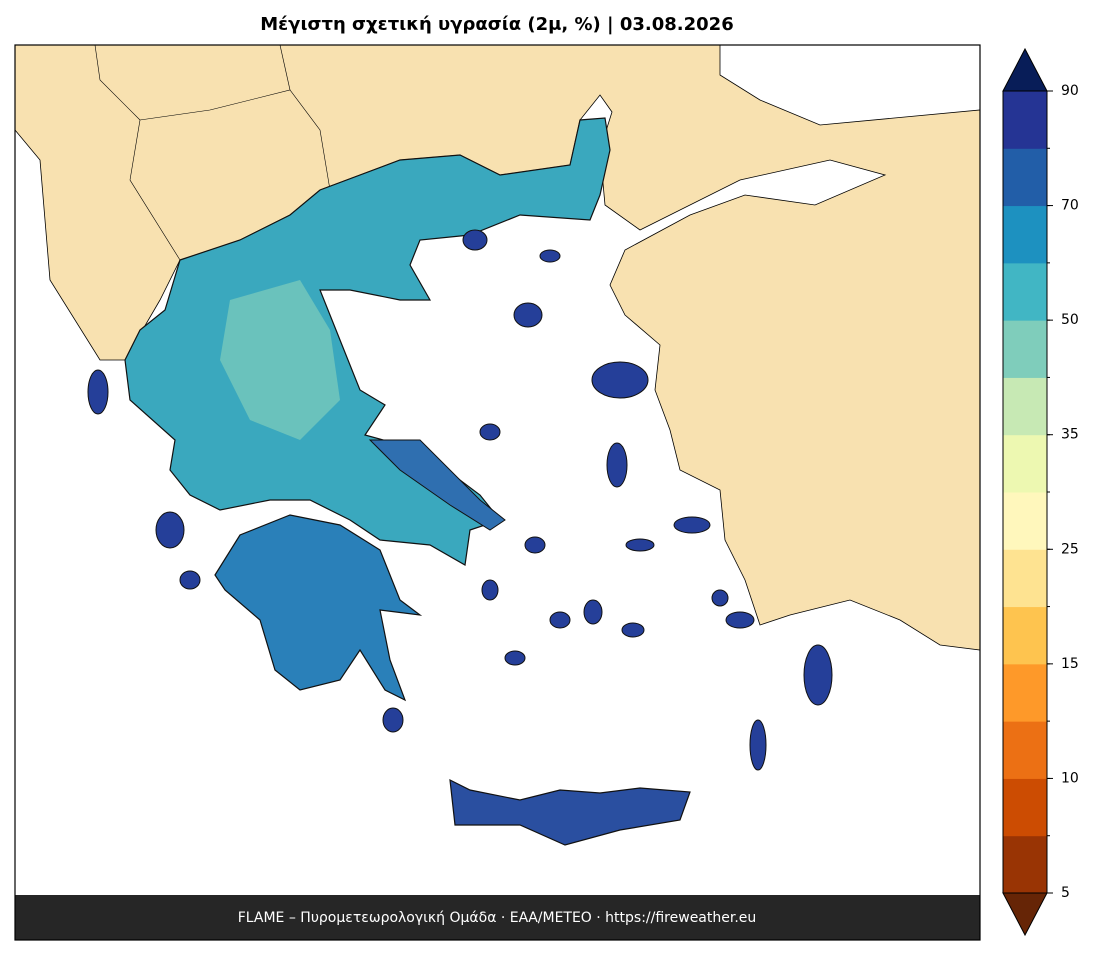 This screenshot has width=1098, height=955. What do you see at coordinates (280, 360) in the screenshot?
I see `thessaly` at bounding box center [280, 360].